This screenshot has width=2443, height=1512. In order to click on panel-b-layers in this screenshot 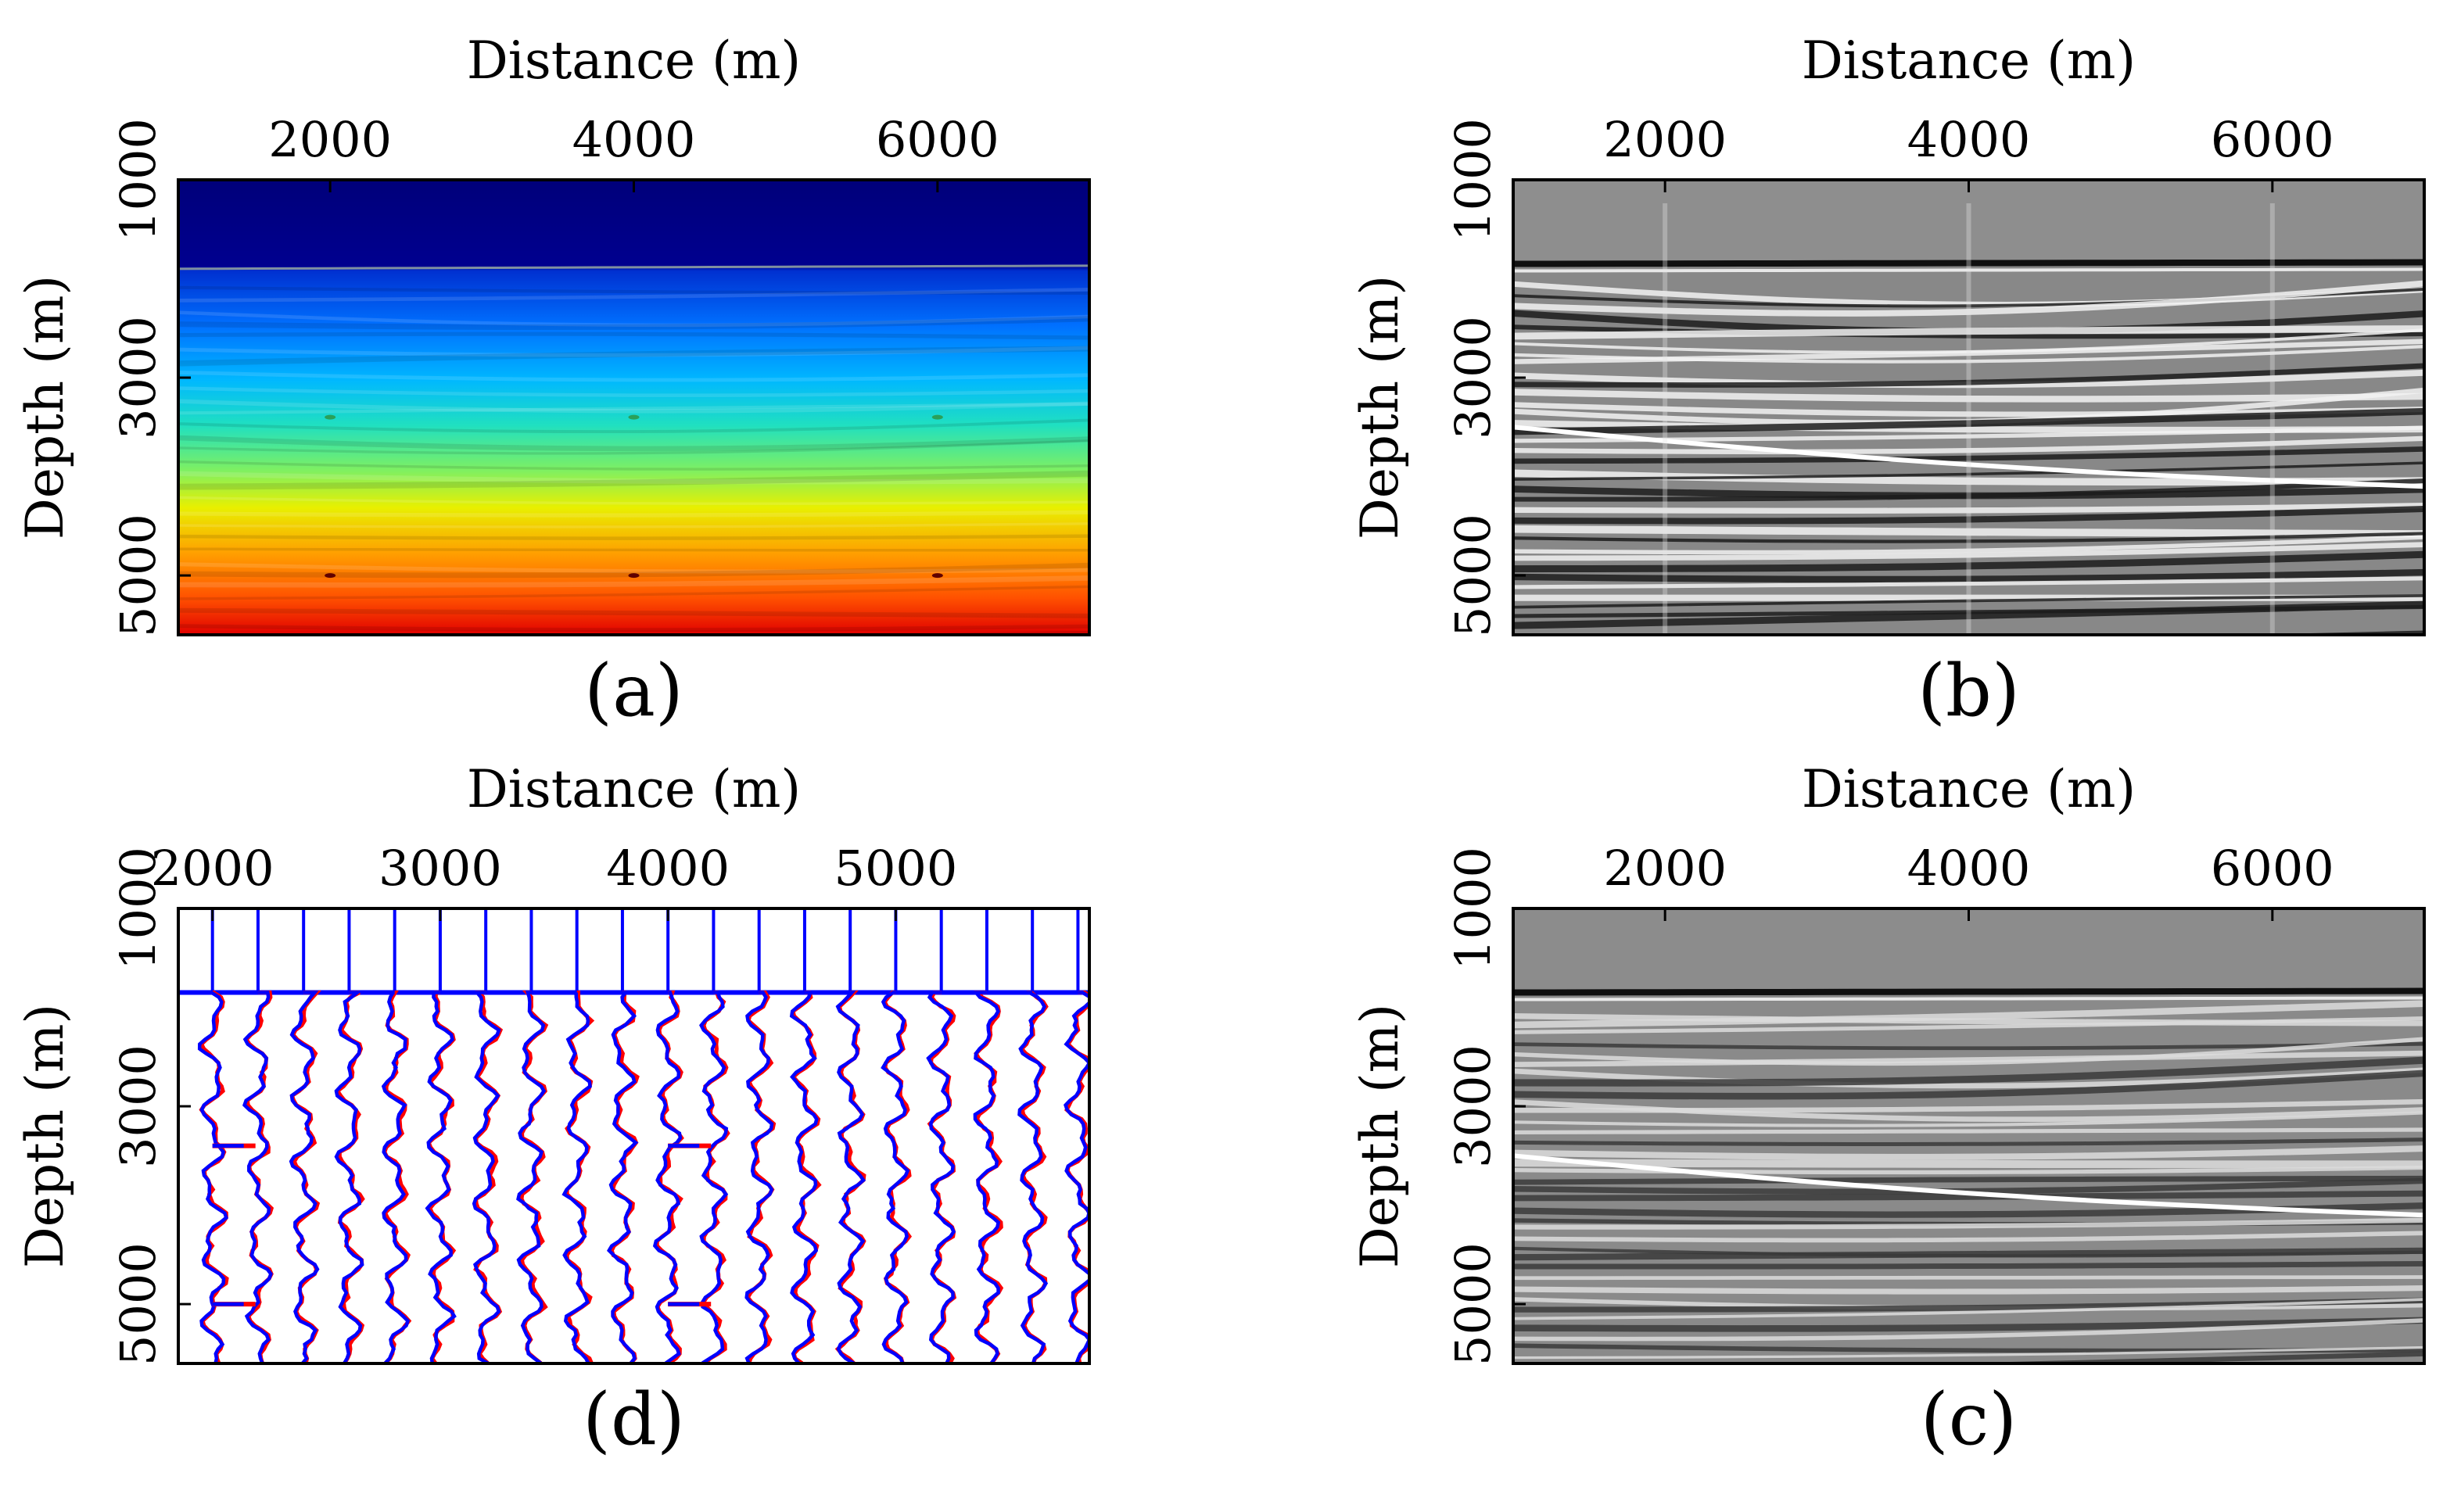, I will do `click(1969, 408)`.